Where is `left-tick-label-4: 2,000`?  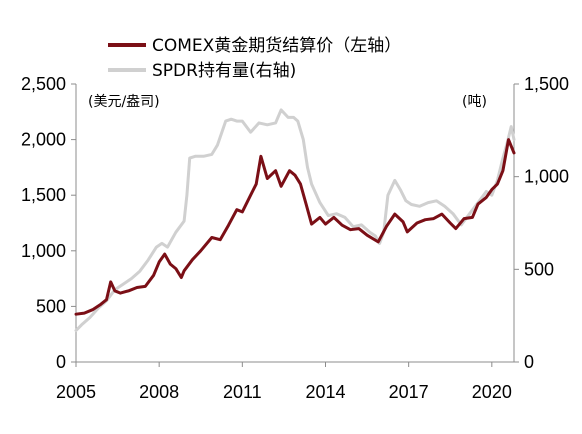
left-tick-label-4: 2,000 is located at coordinates (43, 140).